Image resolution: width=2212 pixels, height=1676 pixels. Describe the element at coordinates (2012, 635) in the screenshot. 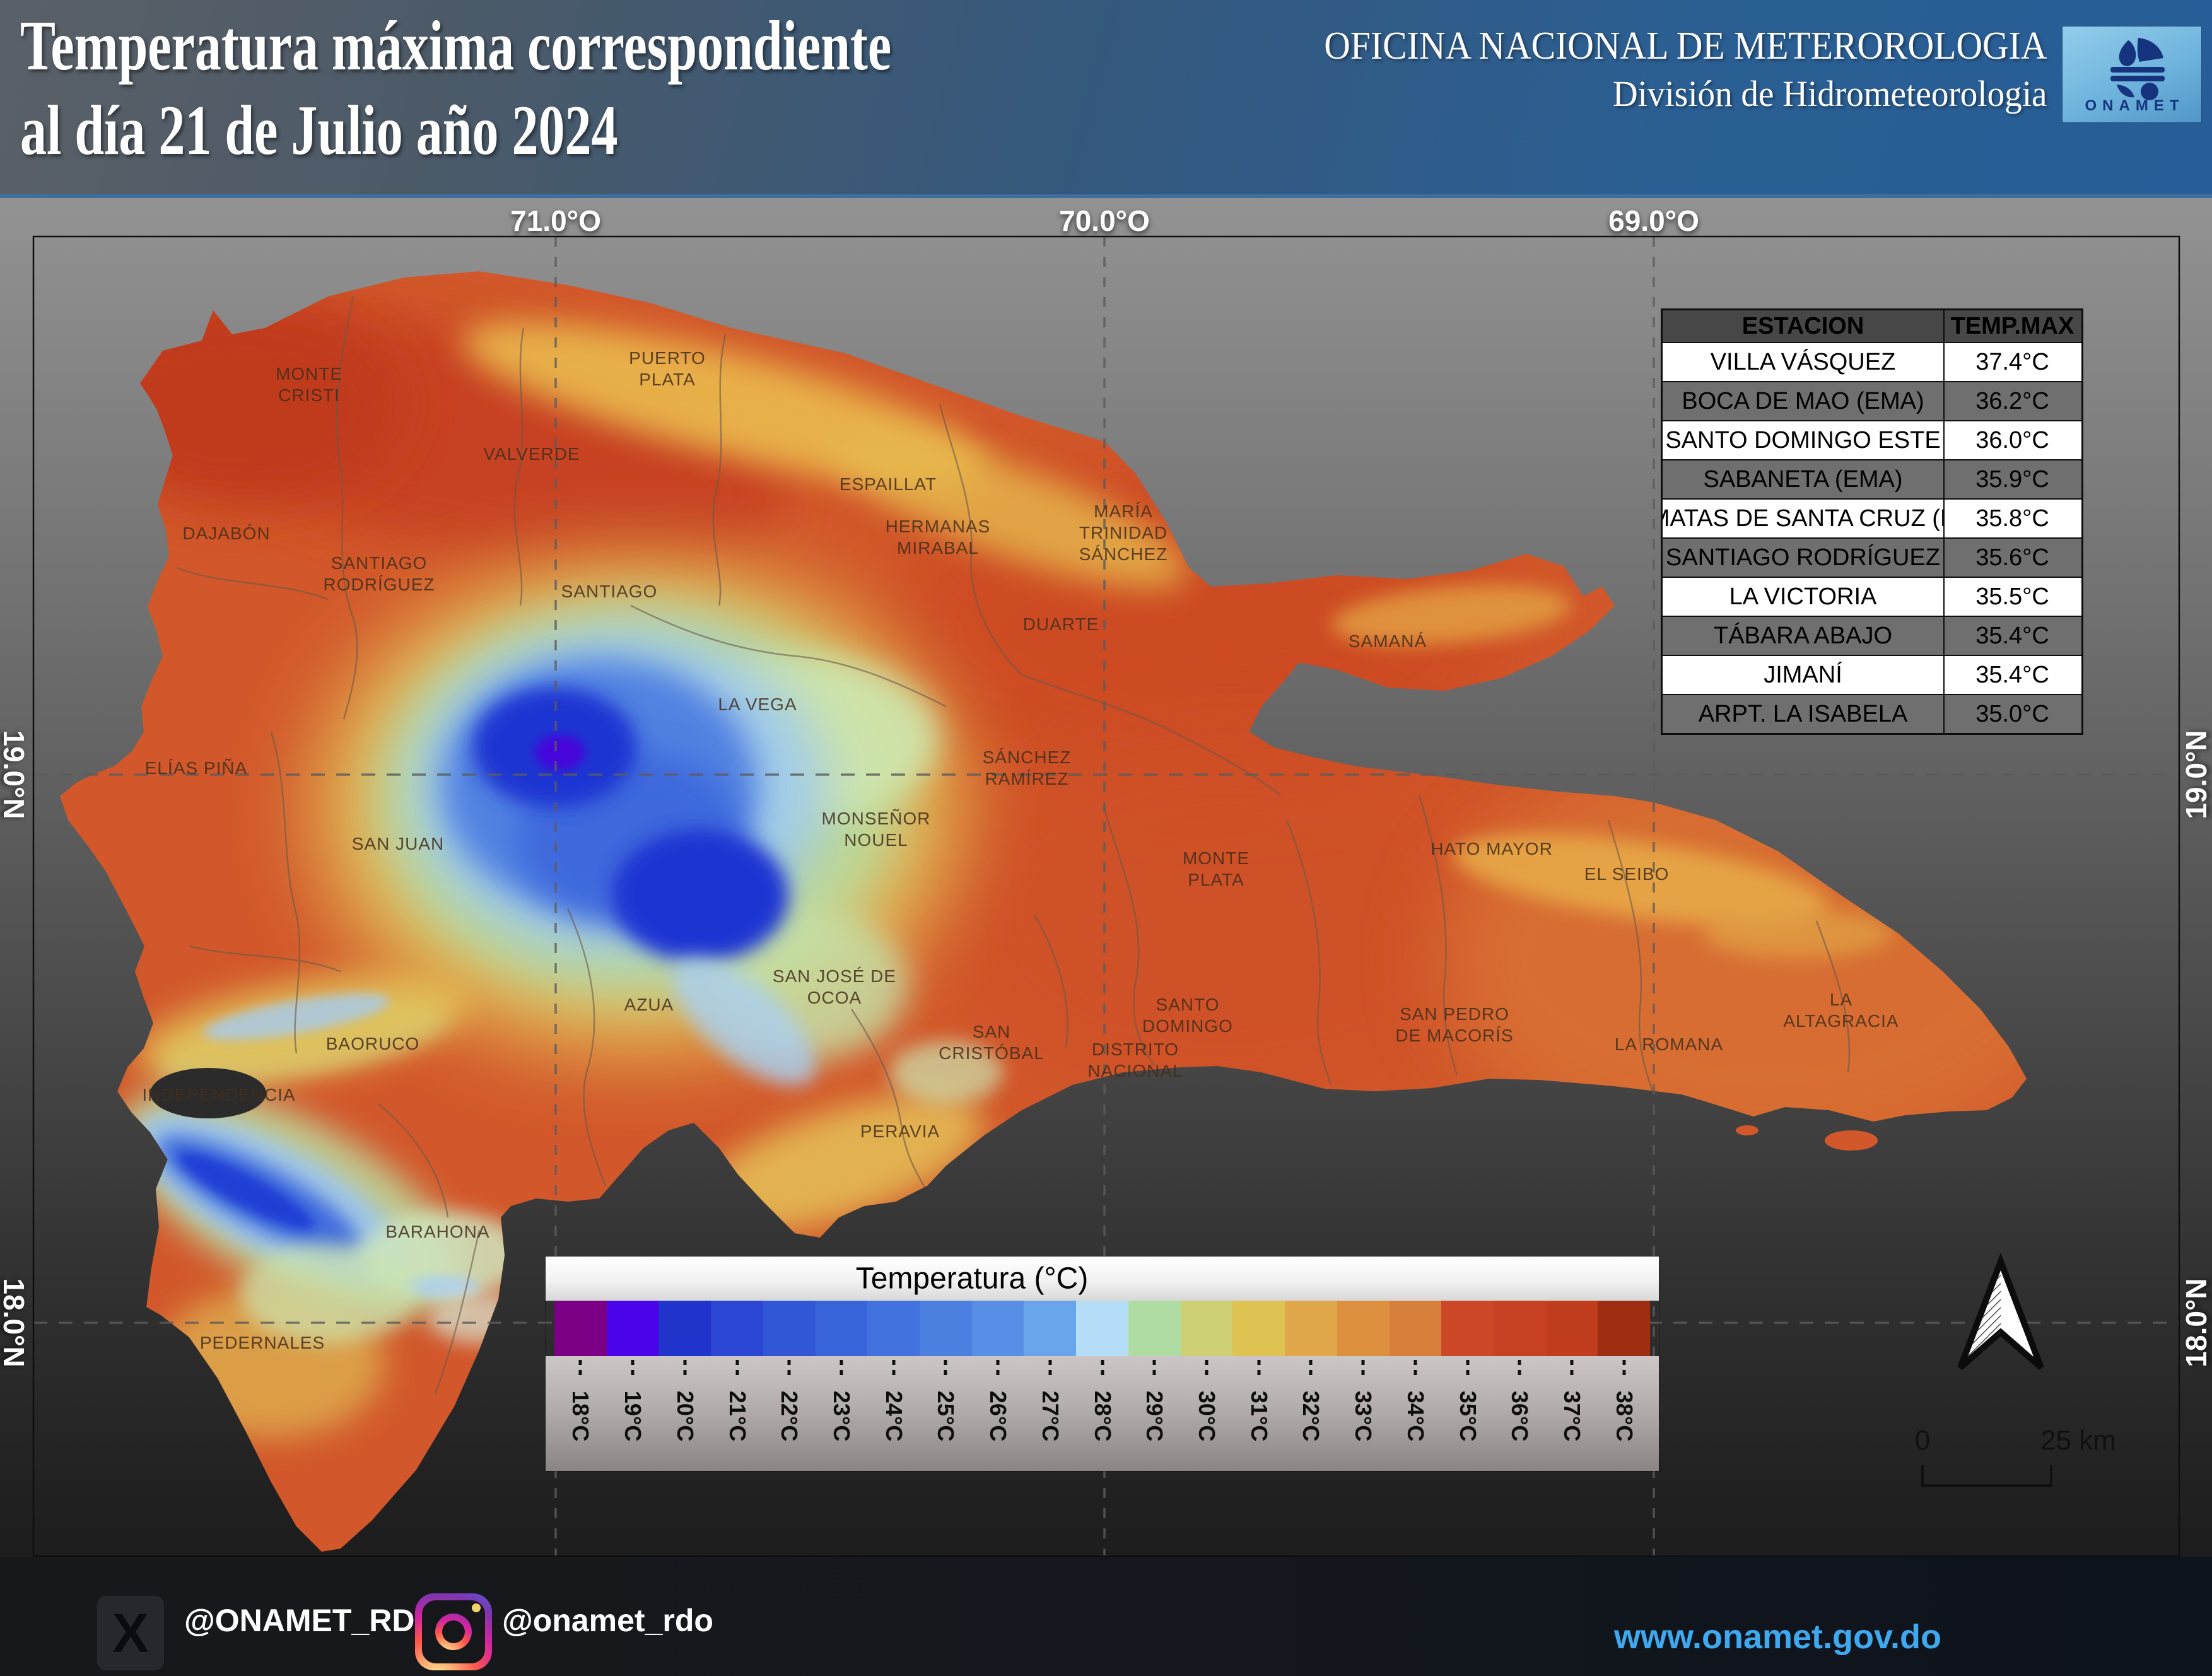

I see `station-temp-max: 35.4°C` at that location.